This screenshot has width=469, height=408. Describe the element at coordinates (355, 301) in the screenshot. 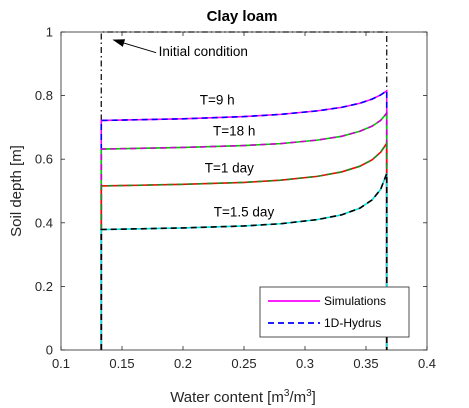

I see `legend-label-0: Simulations` at that location.